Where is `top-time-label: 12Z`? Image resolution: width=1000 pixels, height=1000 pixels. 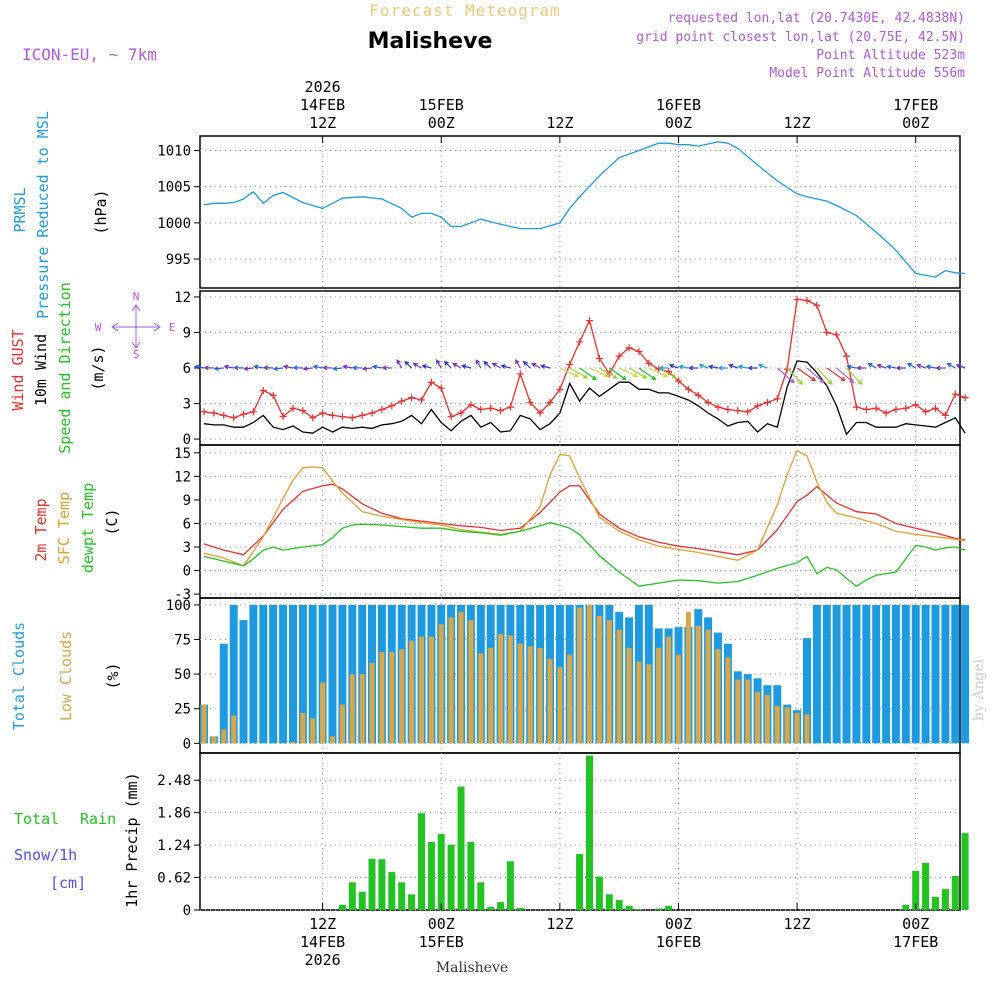 top-time-label: 12Z is located at coordinates (797, 123).